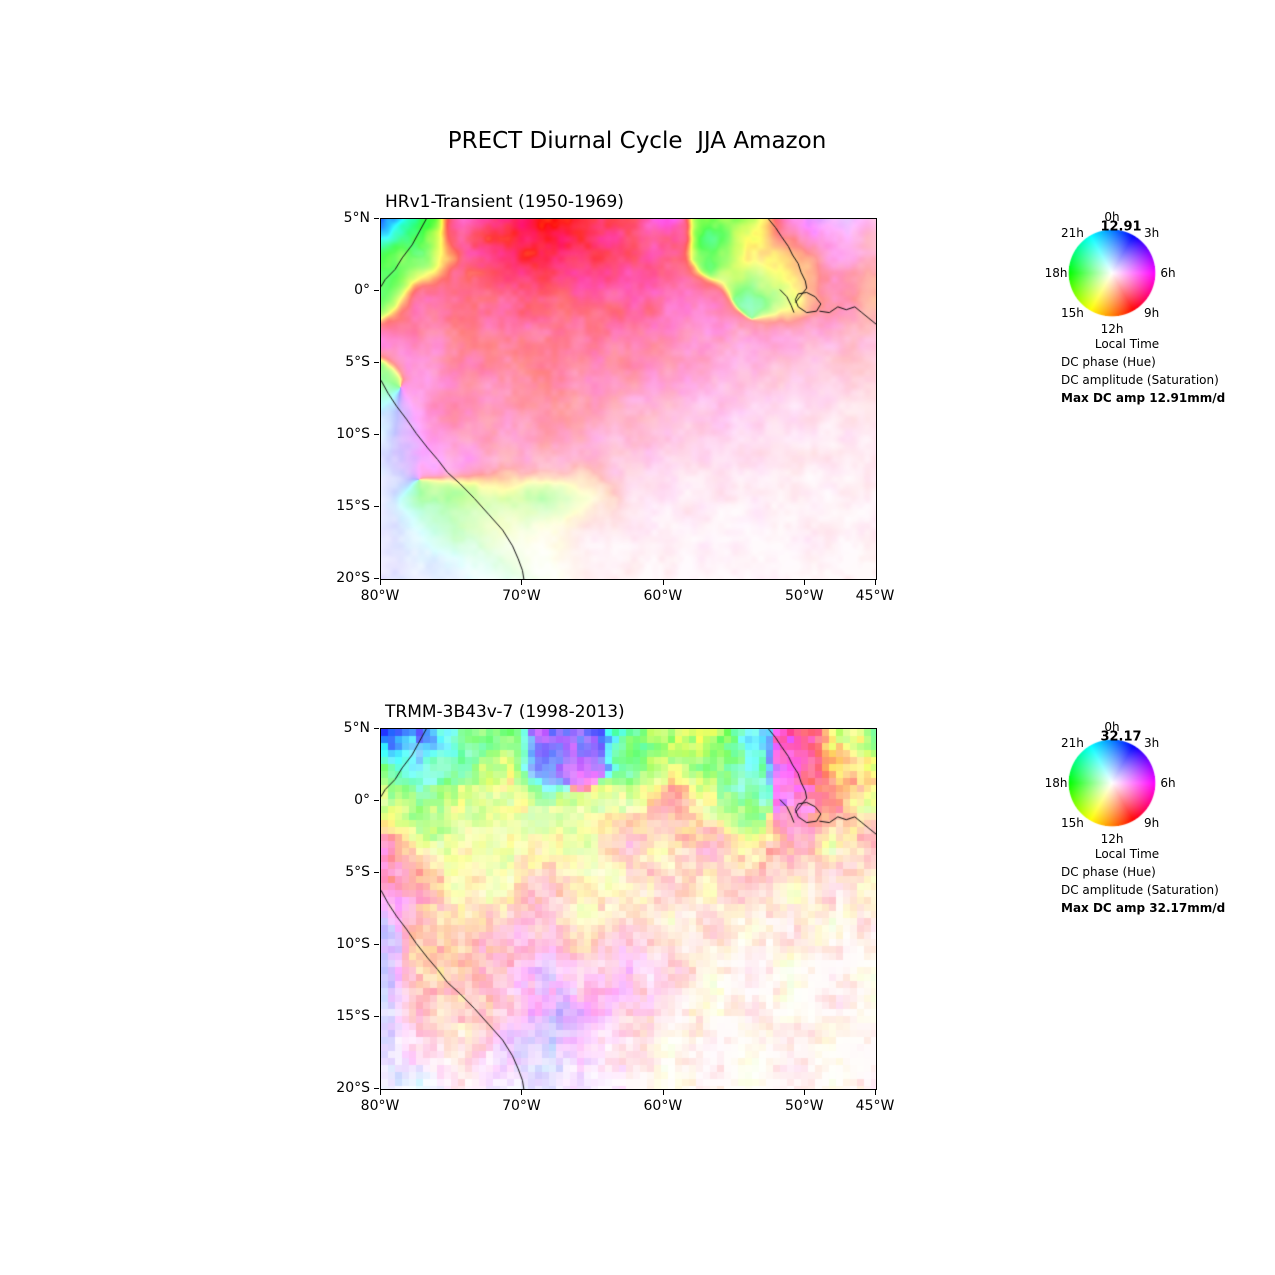 This screenshot has width=1275, height=1275. Describe the element at coordinates (504, 202) in the screenshot. I see `panel-title-hrv1: HRv1-Transient (1950-1969)` at that location.